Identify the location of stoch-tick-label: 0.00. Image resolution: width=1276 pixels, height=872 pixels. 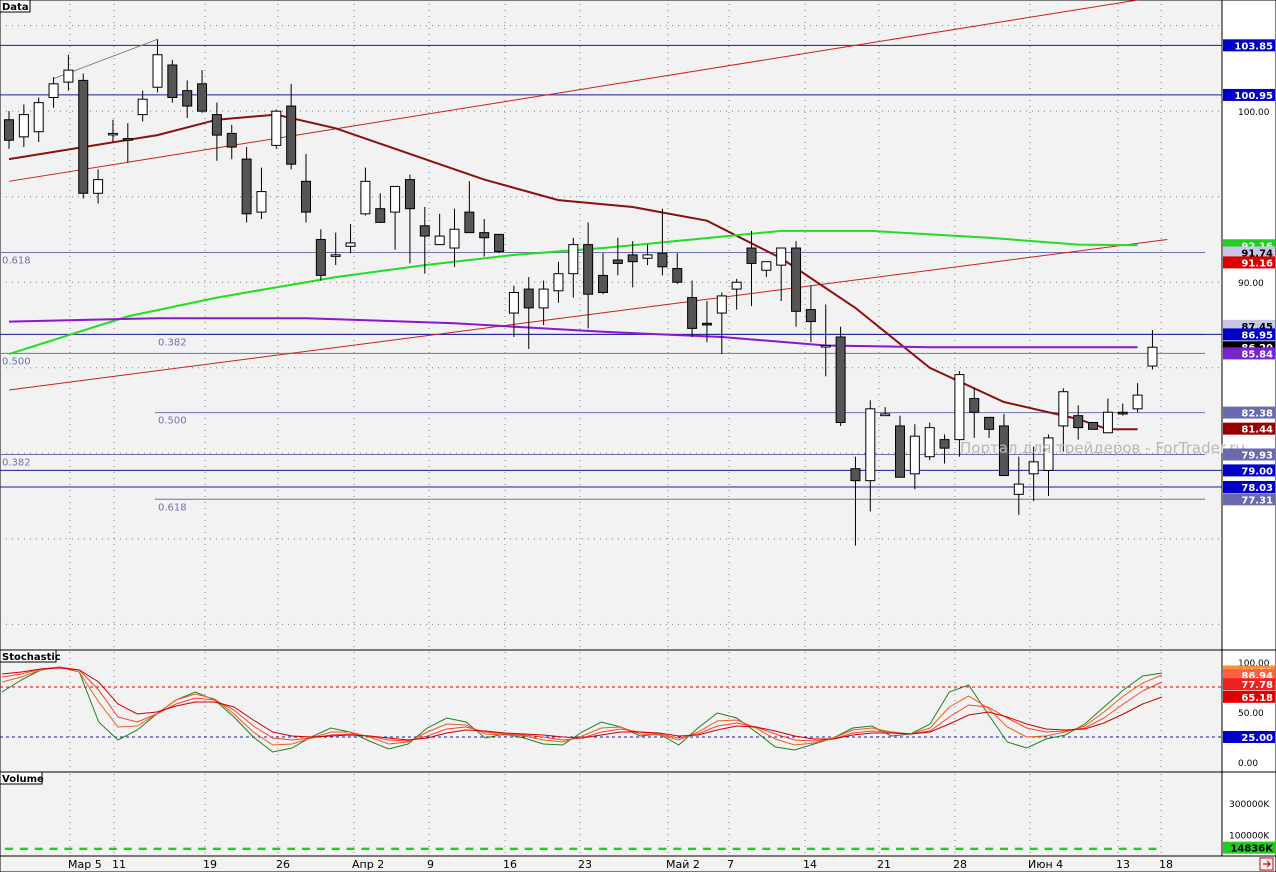
(1248, 764).